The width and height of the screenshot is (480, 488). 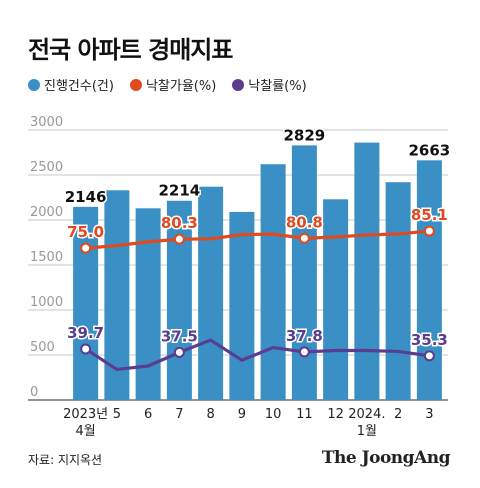 What do you see at coordinates (65, 460) in the screenshot?
I see `source-note: 자료: 지지옥션` at bounding box center [65, 460].